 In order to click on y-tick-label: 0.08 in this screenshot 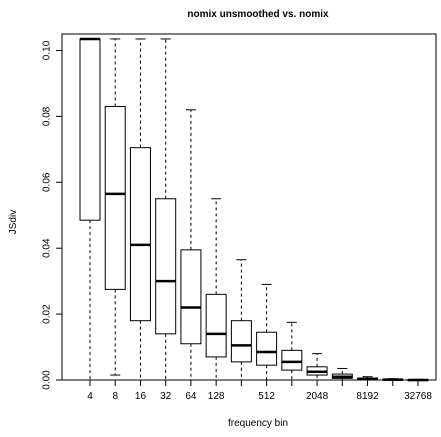, I will do `click(47, 116)`.